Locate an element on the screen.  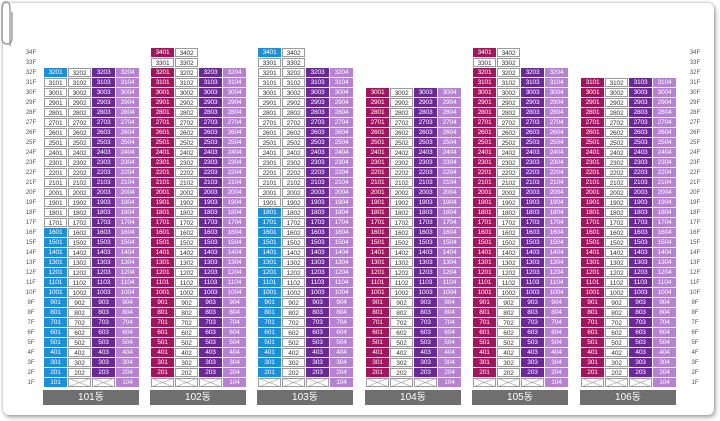
unit-2602: 2602 is located at coordinates (616, 132).